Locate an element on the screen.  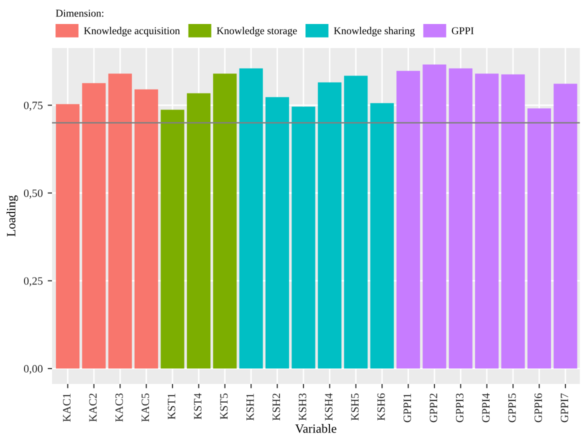
x-tick-label: GPPI1 is located at coordinates (408, 408).